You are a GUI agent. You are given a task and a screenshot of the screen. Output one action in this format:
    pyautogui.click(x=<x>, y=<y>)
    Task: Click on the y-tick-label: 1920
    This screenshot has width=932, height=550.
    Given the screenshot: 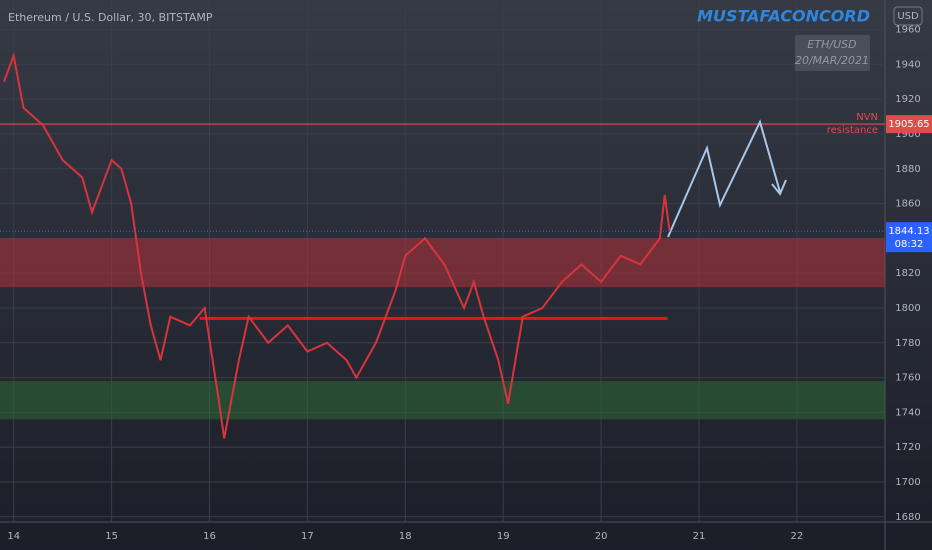 What is the action you would take?
    pyautogui.click(x=907, y=99)
    